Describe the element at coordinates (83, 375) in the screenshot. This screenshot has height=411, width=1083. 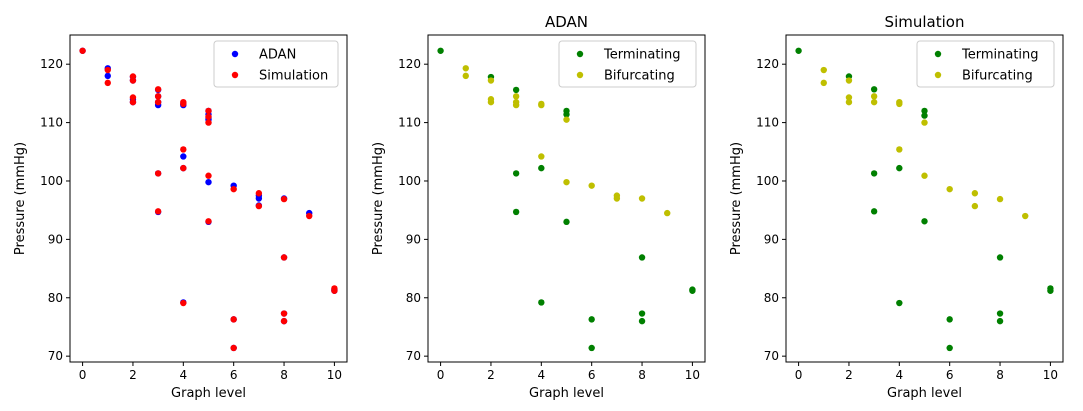
I see `x-tick-label: 0` at that location.